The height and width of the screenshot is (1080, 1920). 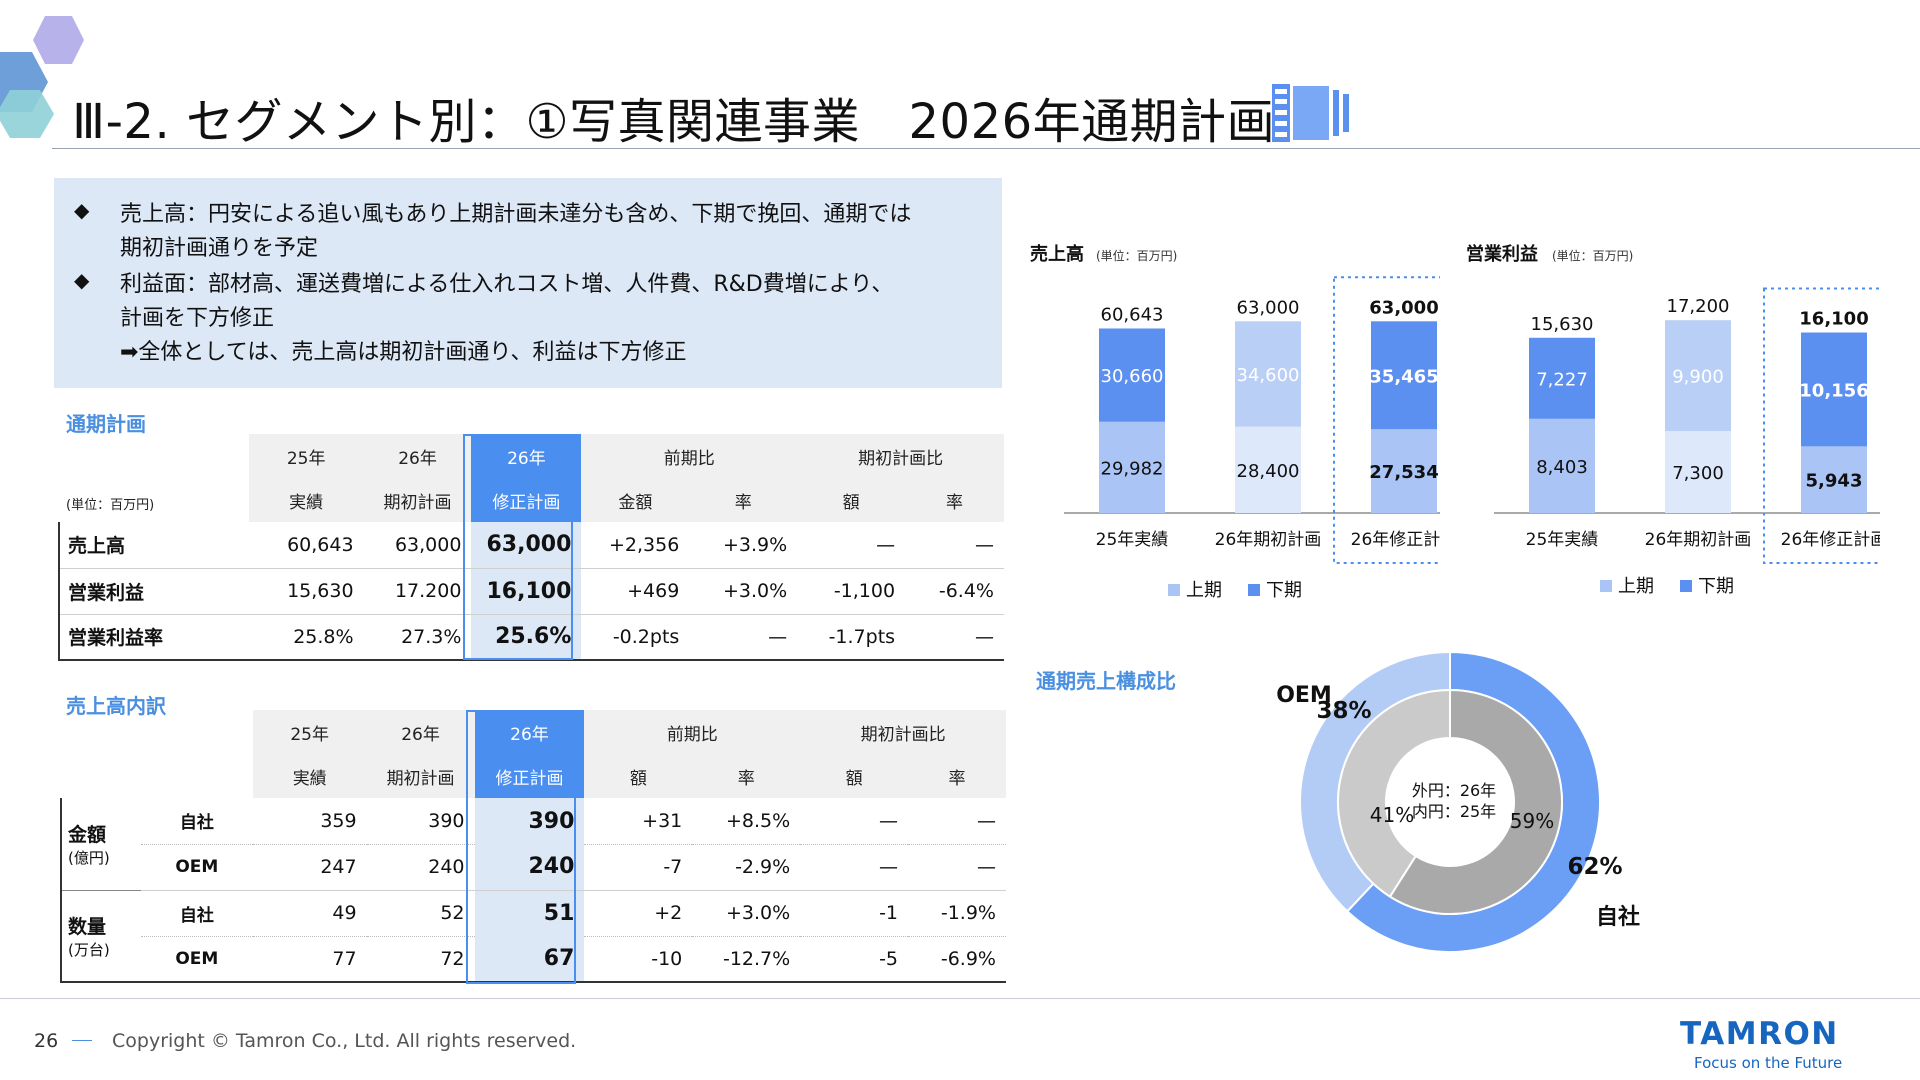 What do you see at coordinates (746, 821) in the screenshot?
I see `cell: +8.5%` at bounding box center [746, 821].